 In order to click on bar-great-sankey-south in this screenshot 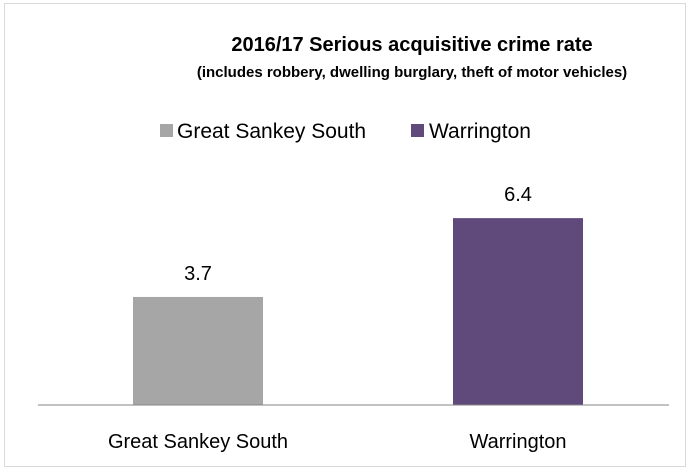, I will do `click(198, 350)`.